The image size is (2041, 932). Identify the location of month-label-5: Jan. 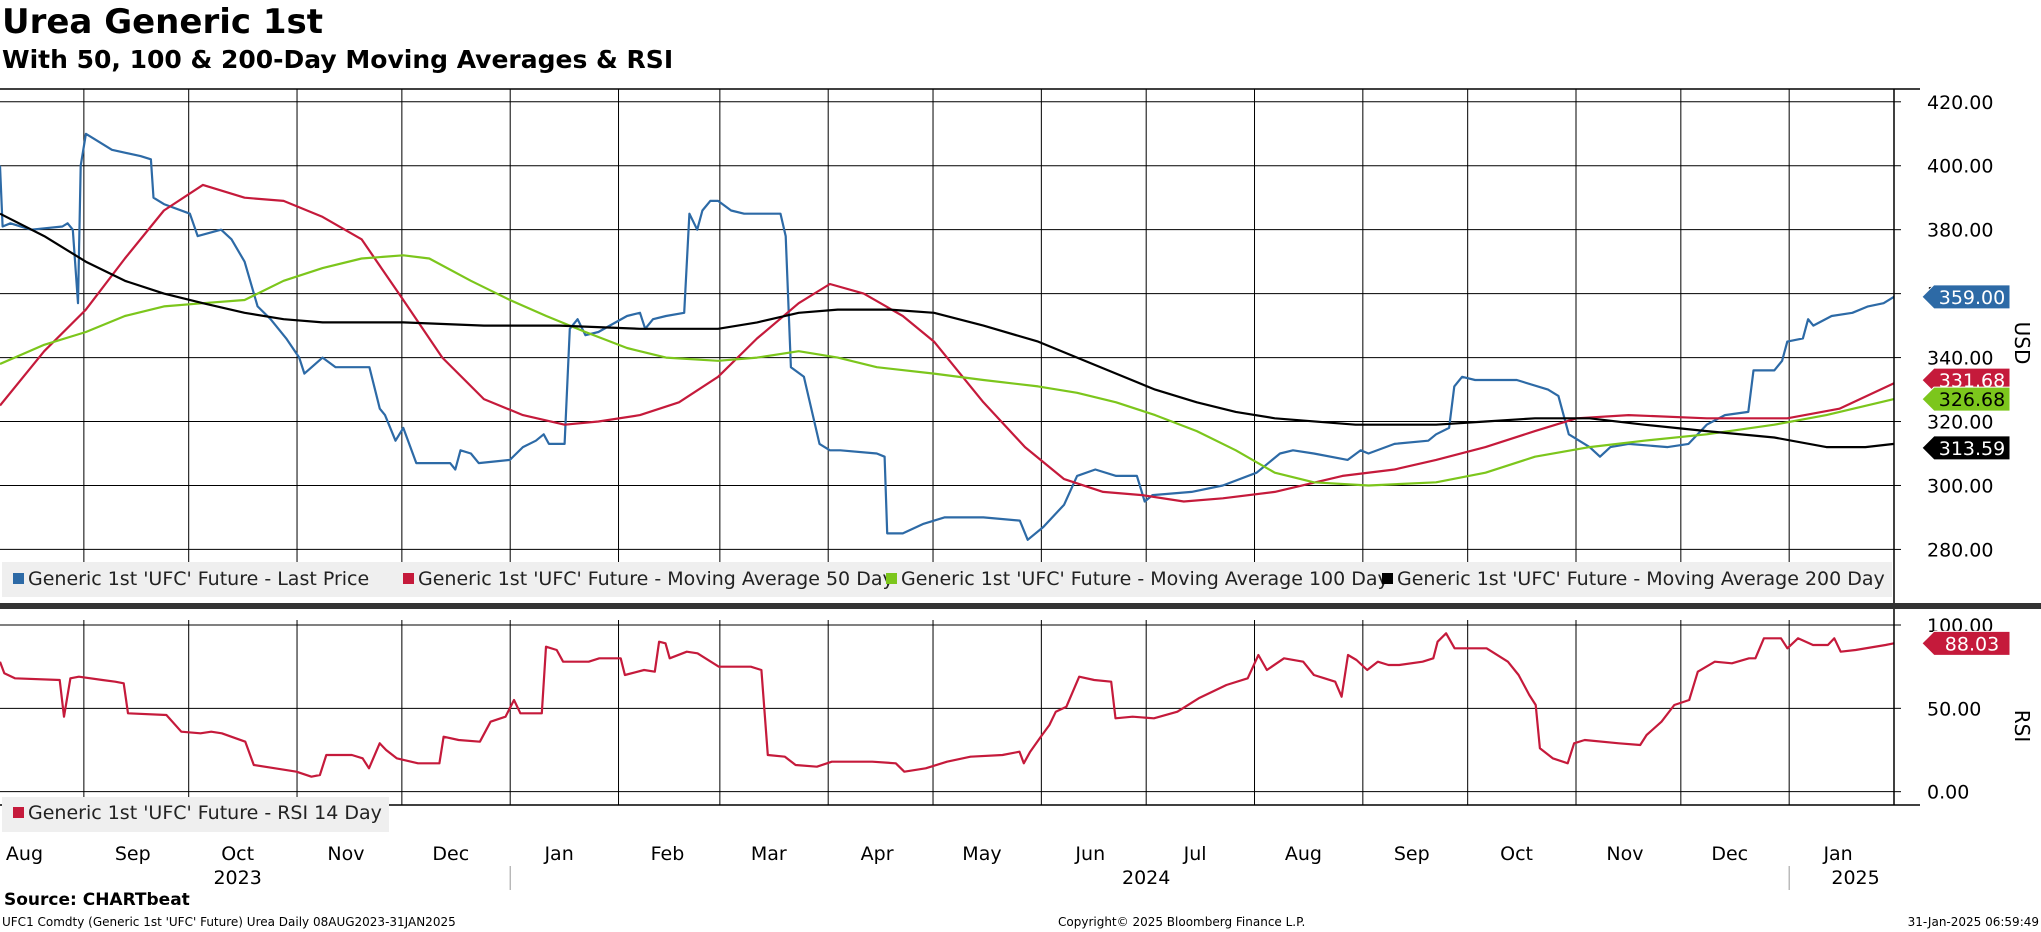
(558, 854).